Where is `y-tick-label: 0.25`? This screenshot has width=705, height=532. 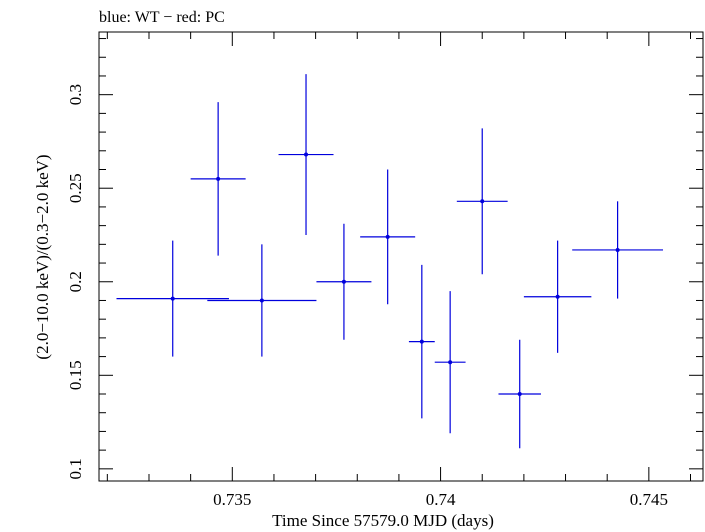 y-tick-label: 0.25 is located at coordinates (75, 188).